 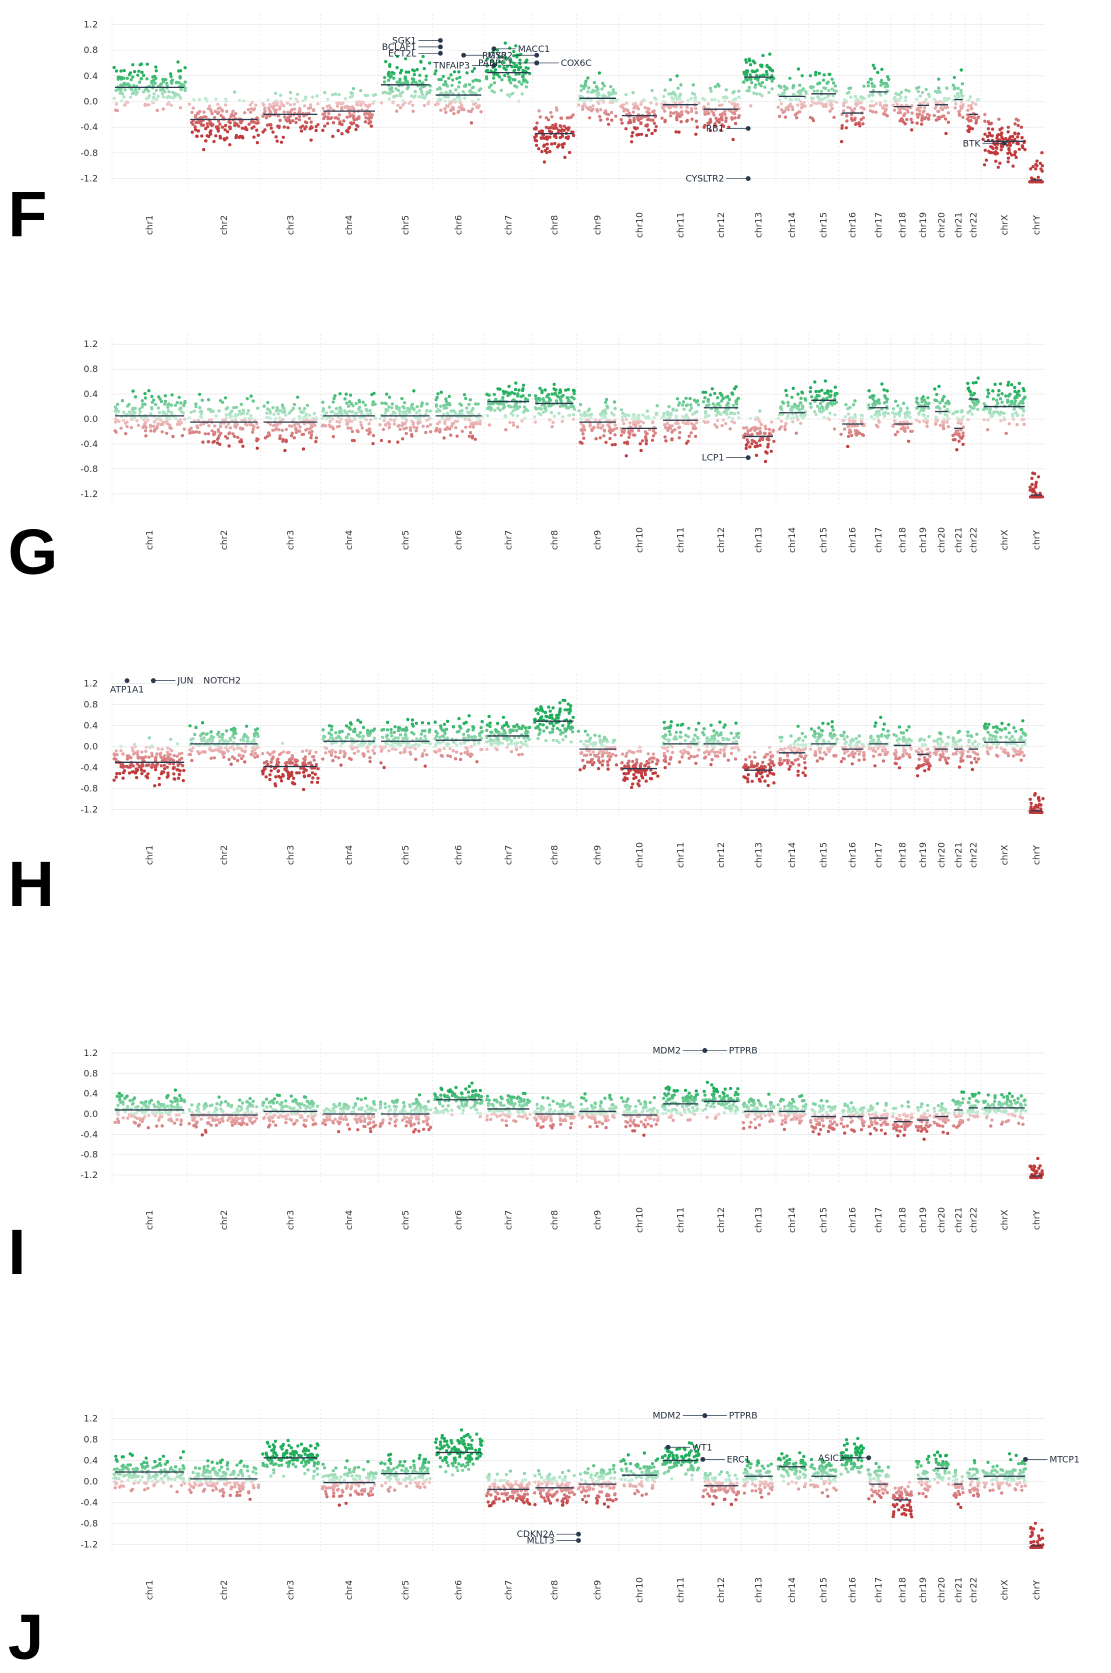 What do you see at coordinates (151, 225) in the screenshot?
I see `chromosome-label: chr1` at bounding box center [151, 225].